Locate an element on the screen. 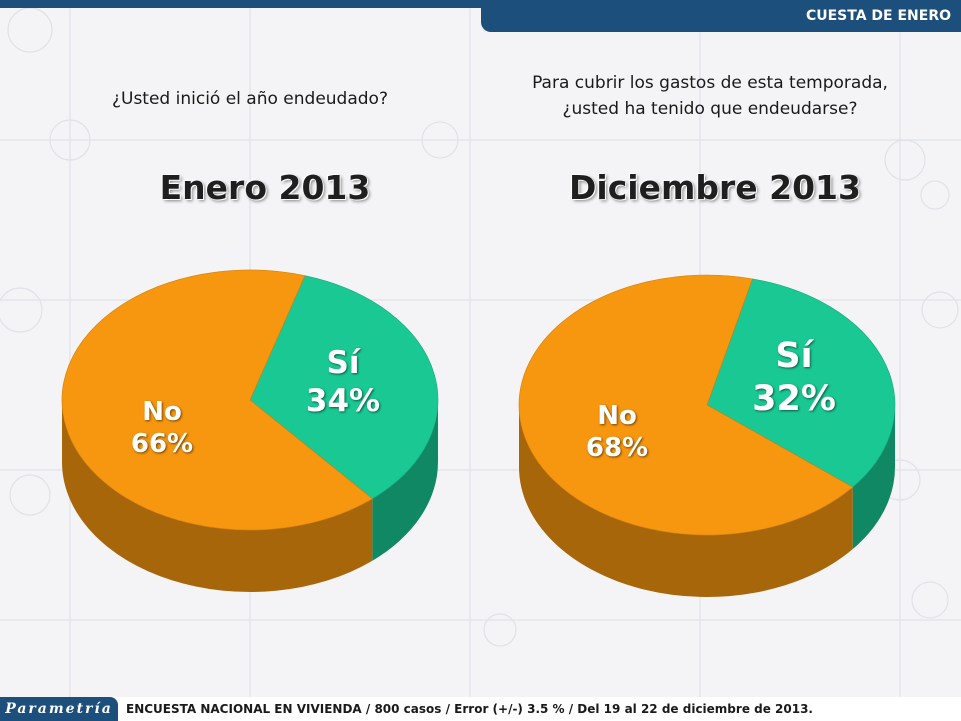 The width and height of the screenshot is (961, 721). pie-january-slice-no is located at coordinates (217, 400).